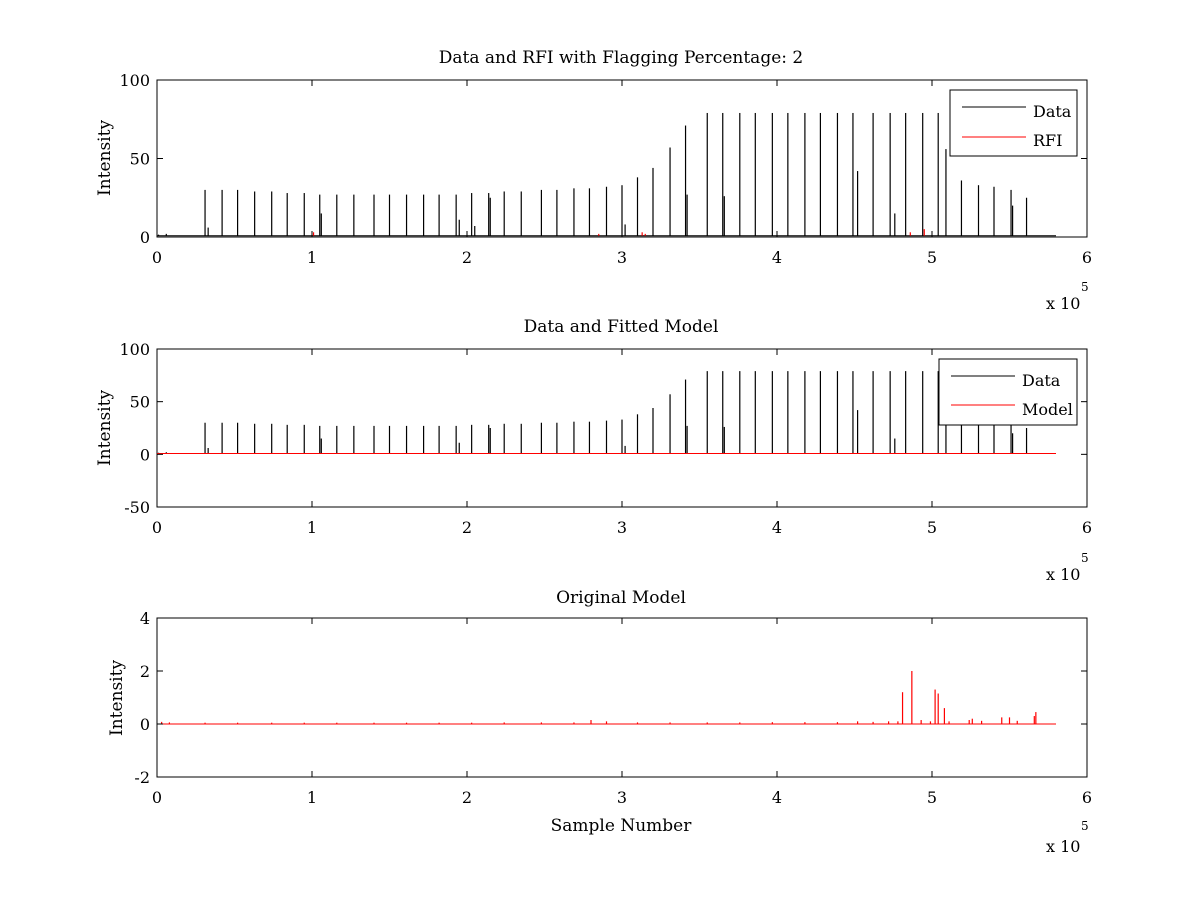 The width and height of the screenshot is (1200, 900). Describe the element at coordinates (621, 58) in the screenshot. I see `panel-title: Data and RFI with Flagging Percentage: 2` at that location.